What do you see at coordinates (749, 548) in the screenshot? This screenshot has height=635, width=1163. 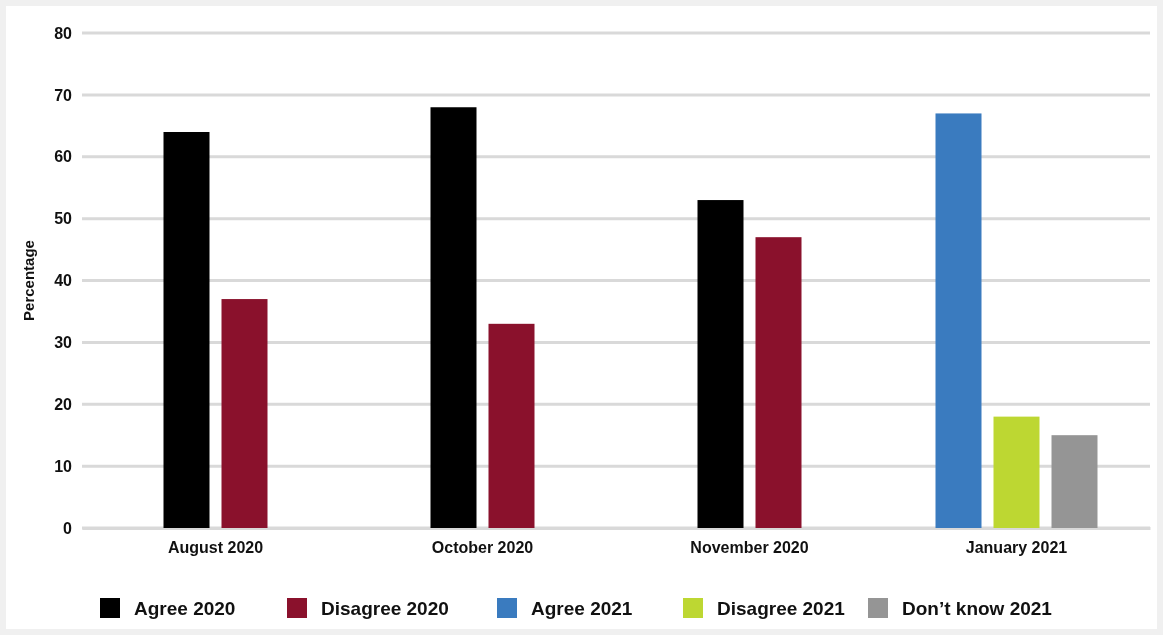 I see `x-tick-label: November 2020` at bounding box center [749, 548].